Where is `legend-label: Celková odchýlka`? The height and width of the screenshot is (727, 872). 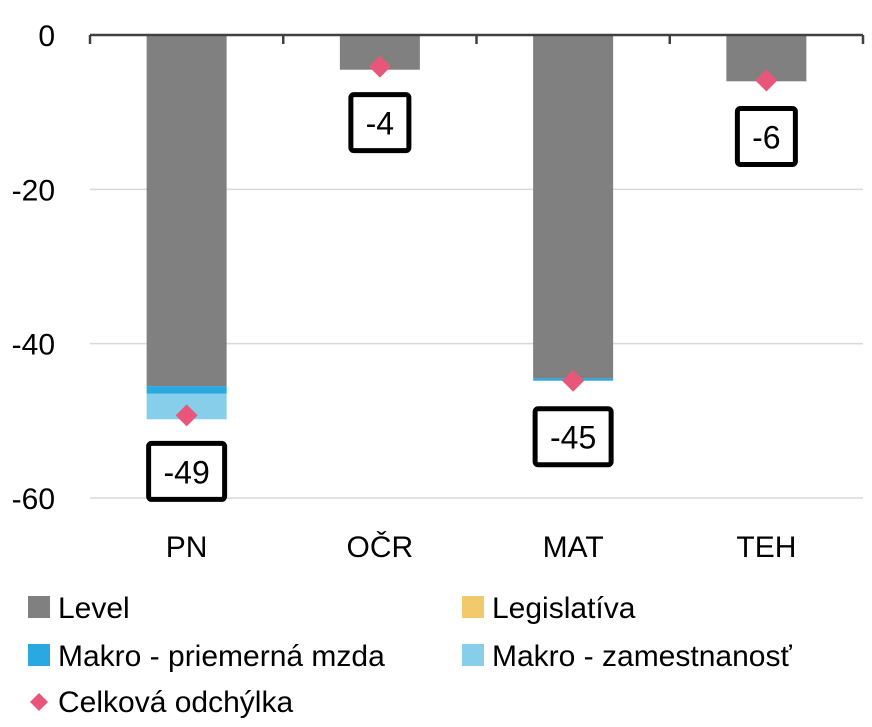
legend-label: Celková odchýlka is located at coordinates (175, 702).